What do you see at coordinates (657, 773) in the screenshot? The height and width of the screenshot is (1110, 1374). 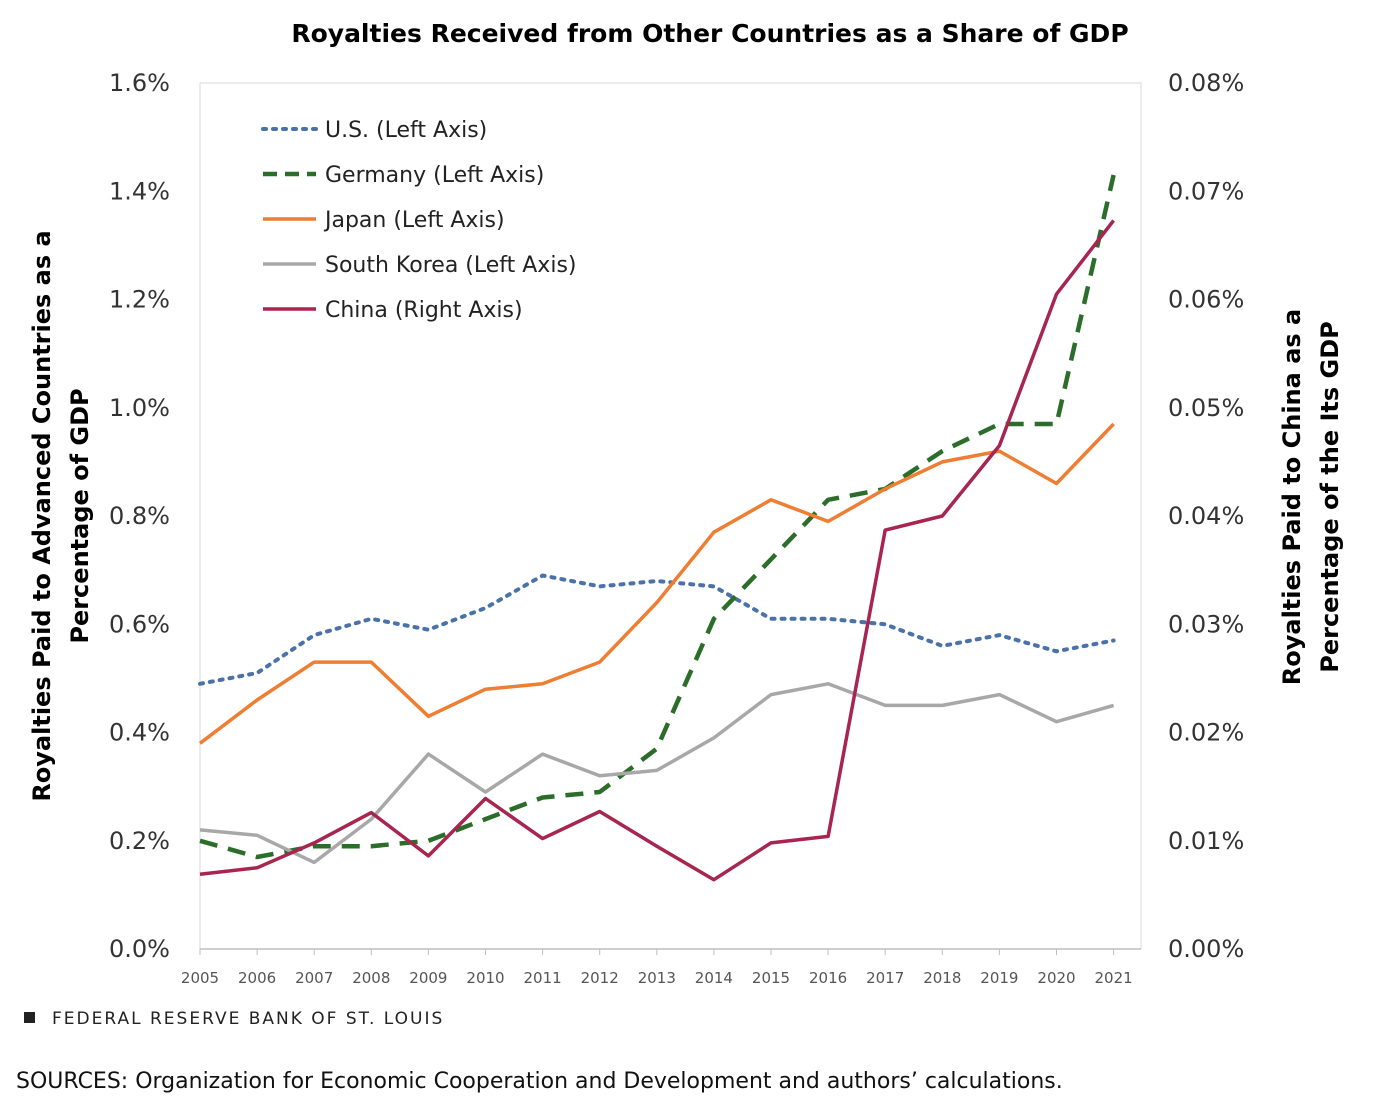 I see `series-line-south` at bounding box center [657, 773].